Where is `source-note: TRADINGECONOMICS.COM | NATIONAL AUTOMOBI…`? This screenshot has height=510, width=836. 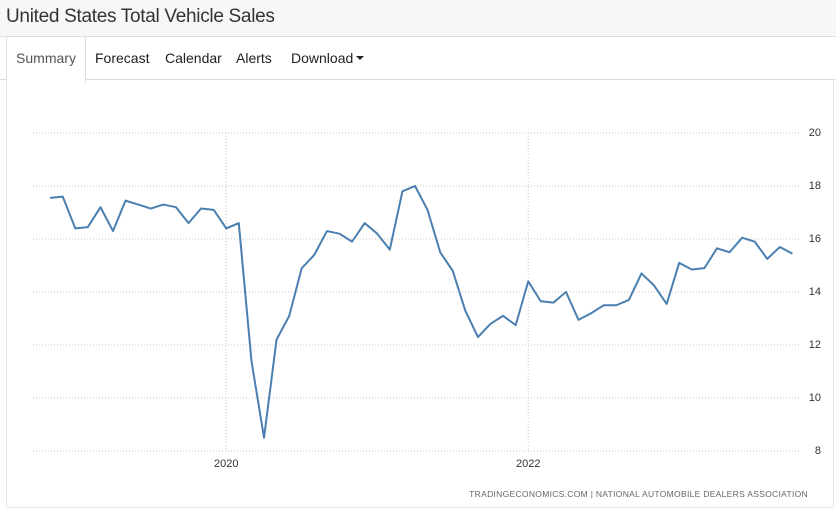 source-note: TRADINGECONOMICS.COM | NATIONAL AUTOMOBI… is located at coordinates (638, 494).